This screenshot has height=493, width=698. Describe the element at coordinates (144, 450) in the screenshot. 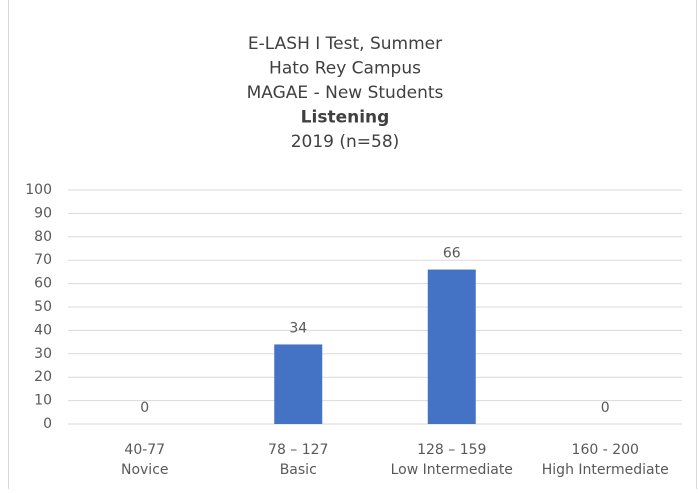

I see `x-tick-label: 40-77` at that location.